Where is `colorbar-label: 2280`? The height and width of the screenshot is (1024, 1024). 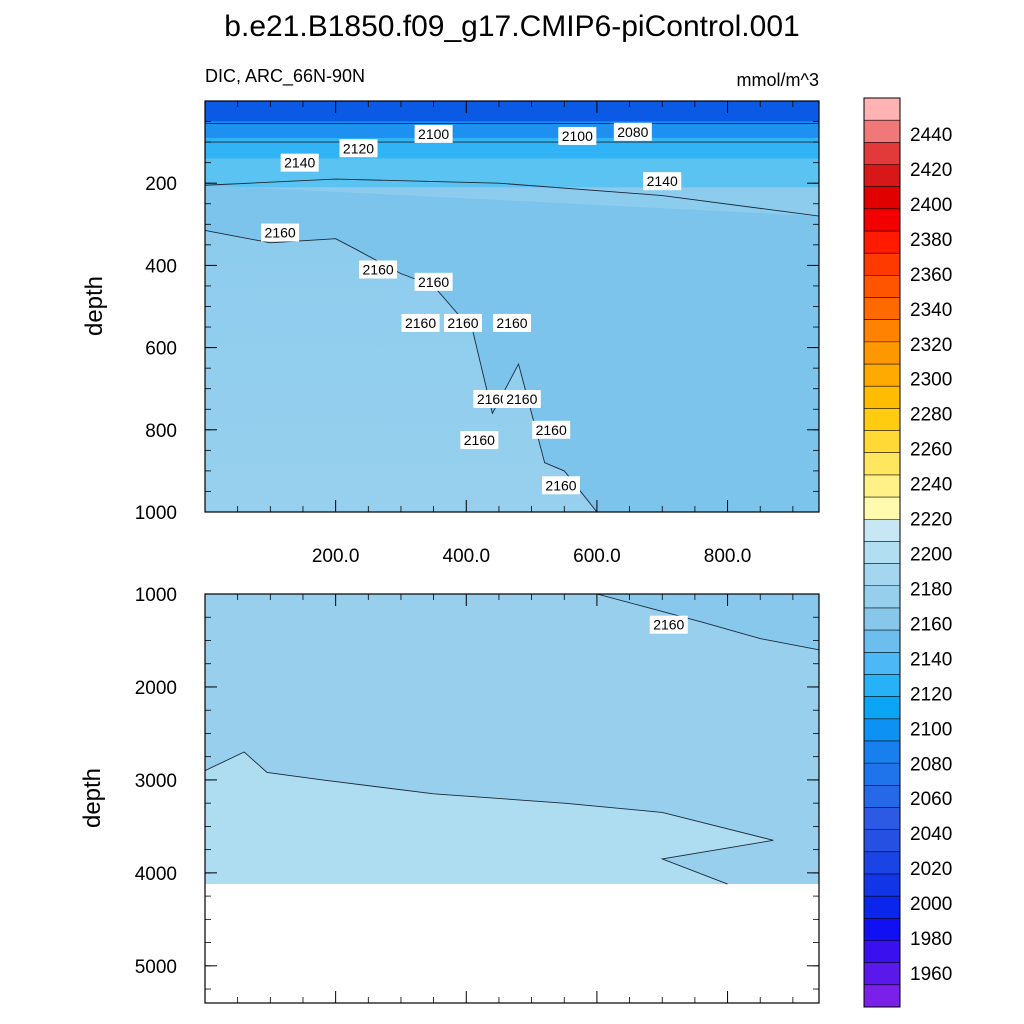
colorbar-label: 2280 is located at coordinates (931, 415).